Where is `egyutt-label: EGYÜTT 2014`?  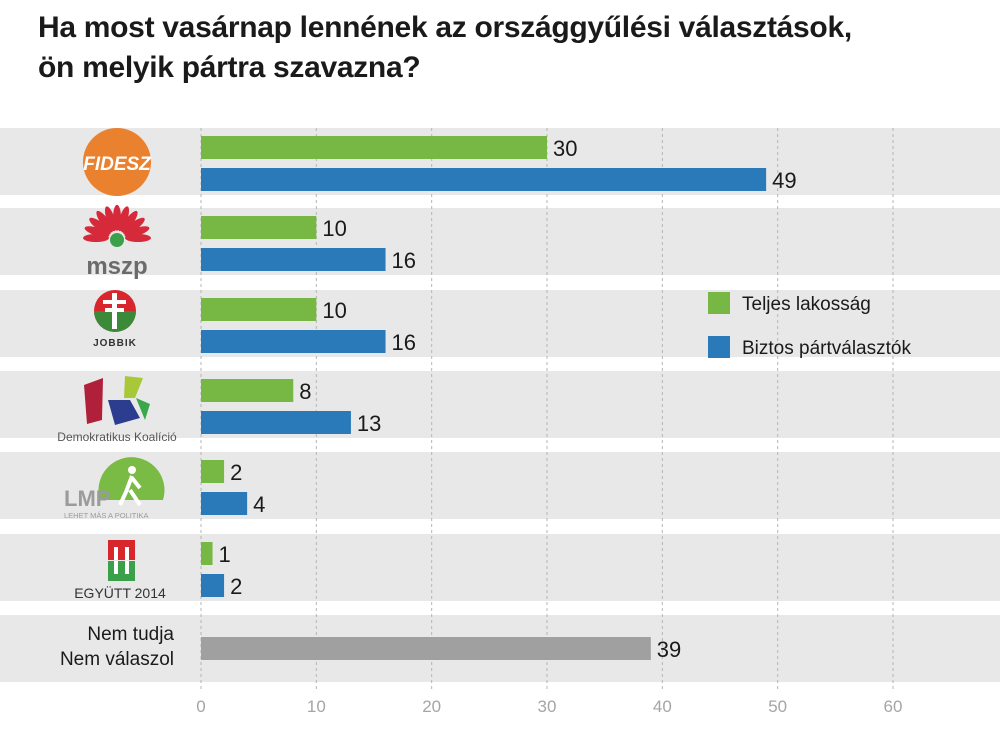
egyutt-label: EGYÜTT 2014 is located at coordinates (120, 592).